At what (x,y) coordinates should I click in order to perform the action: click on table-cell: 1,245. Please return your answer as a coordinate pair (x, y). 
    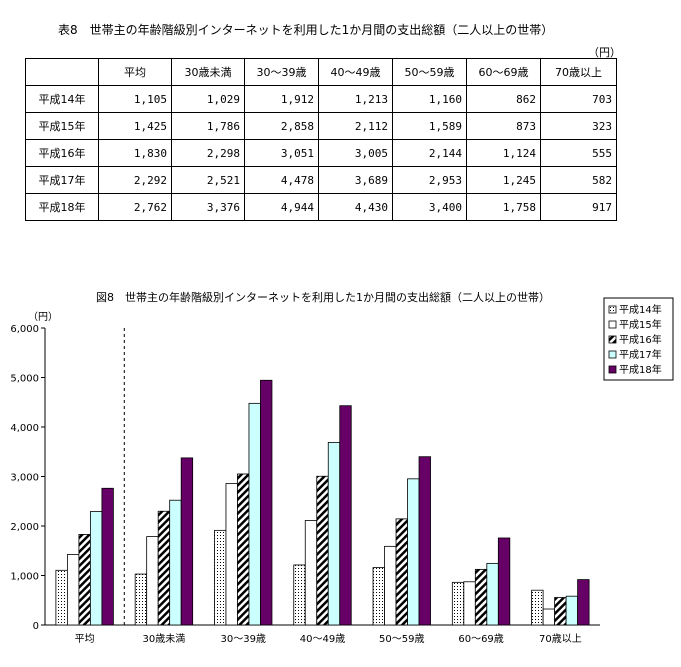
    Looking at the image, I should click on (503, 180).